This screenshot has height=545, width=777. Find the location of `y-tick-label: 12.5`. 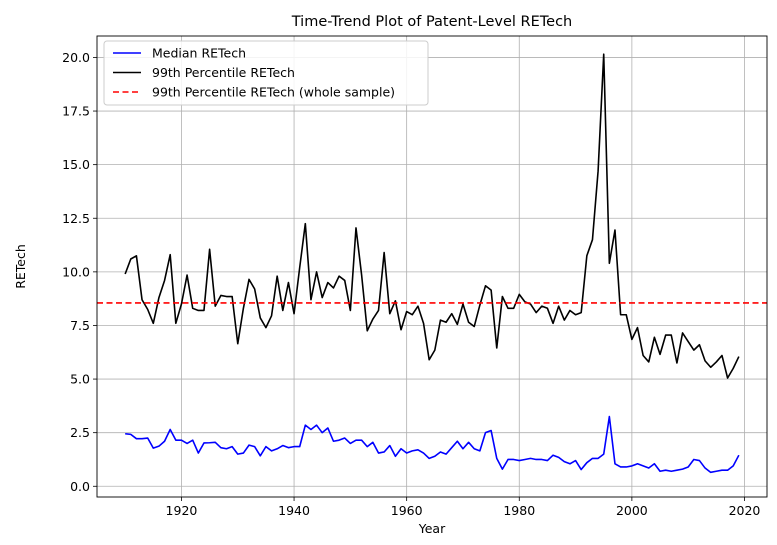

y-tick-label: 12.5 is located at coordinates (76, 218).